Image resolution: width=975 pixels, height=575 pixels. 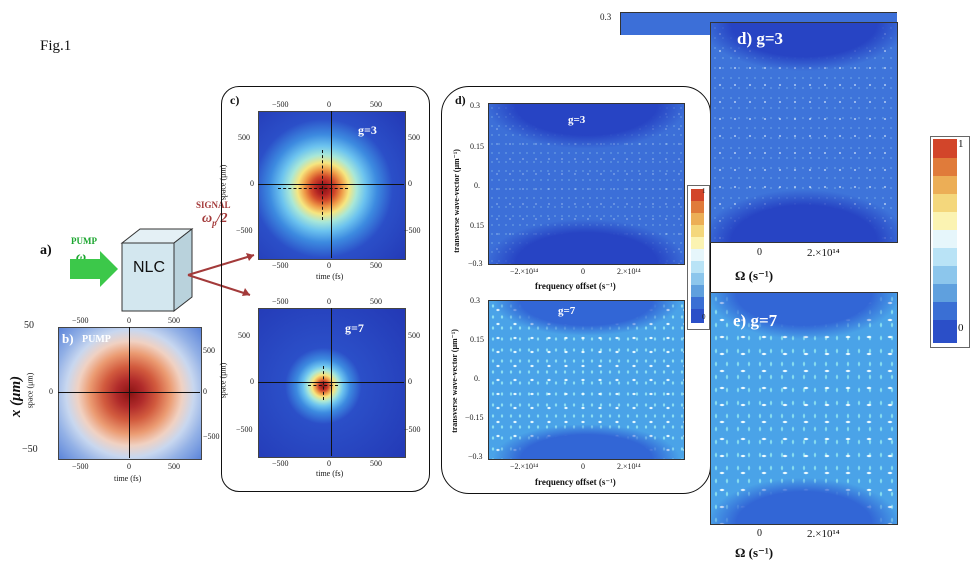 What do you see at coordinates (475, 105) in the screenshot?
I see `d-upper-y-tick-0: 0.3` at bounding box center [475, 105].